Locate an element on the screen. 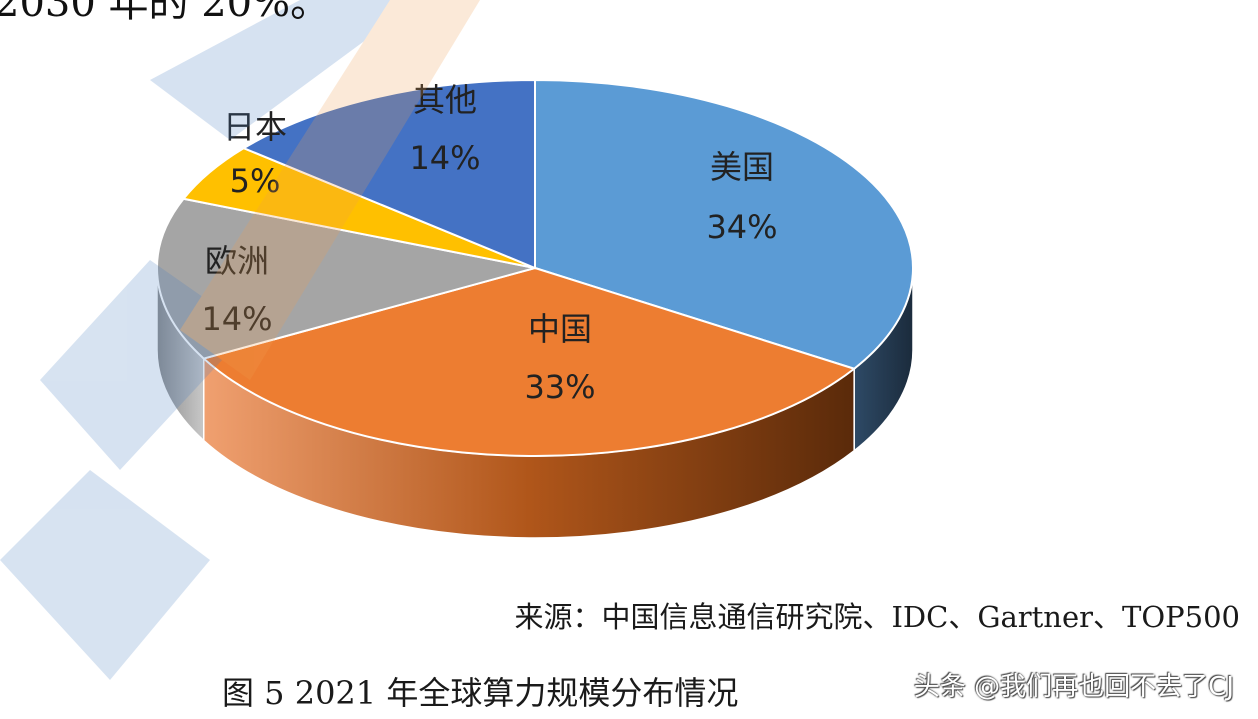 The width and height of the screenshot is (1258, 719). slice-label-1: 中国 is located at coordinates (560, 329).